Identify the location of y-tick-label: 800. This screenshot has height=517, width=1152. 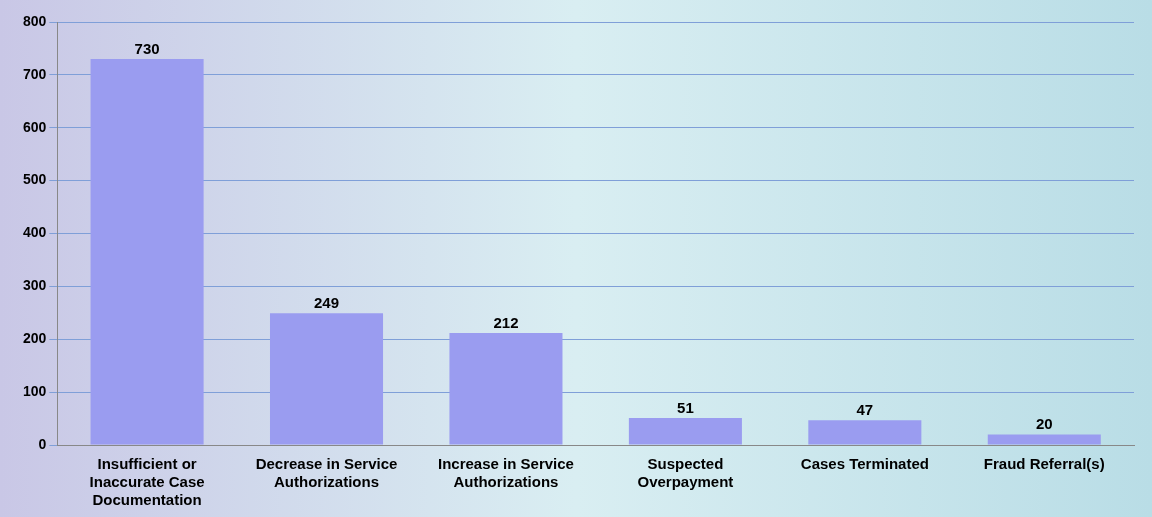
(35, 20).